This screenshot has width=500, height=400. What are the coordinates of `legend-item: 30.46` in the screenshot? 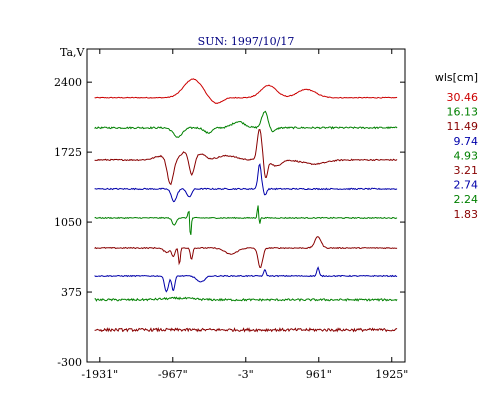 It's located at (463, 97).